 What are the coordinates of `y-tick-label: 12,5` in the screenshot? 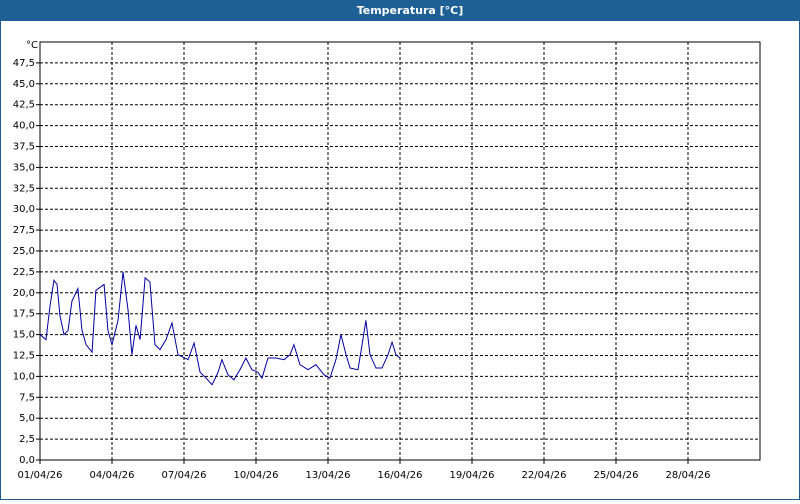 It's located at (24, 356).